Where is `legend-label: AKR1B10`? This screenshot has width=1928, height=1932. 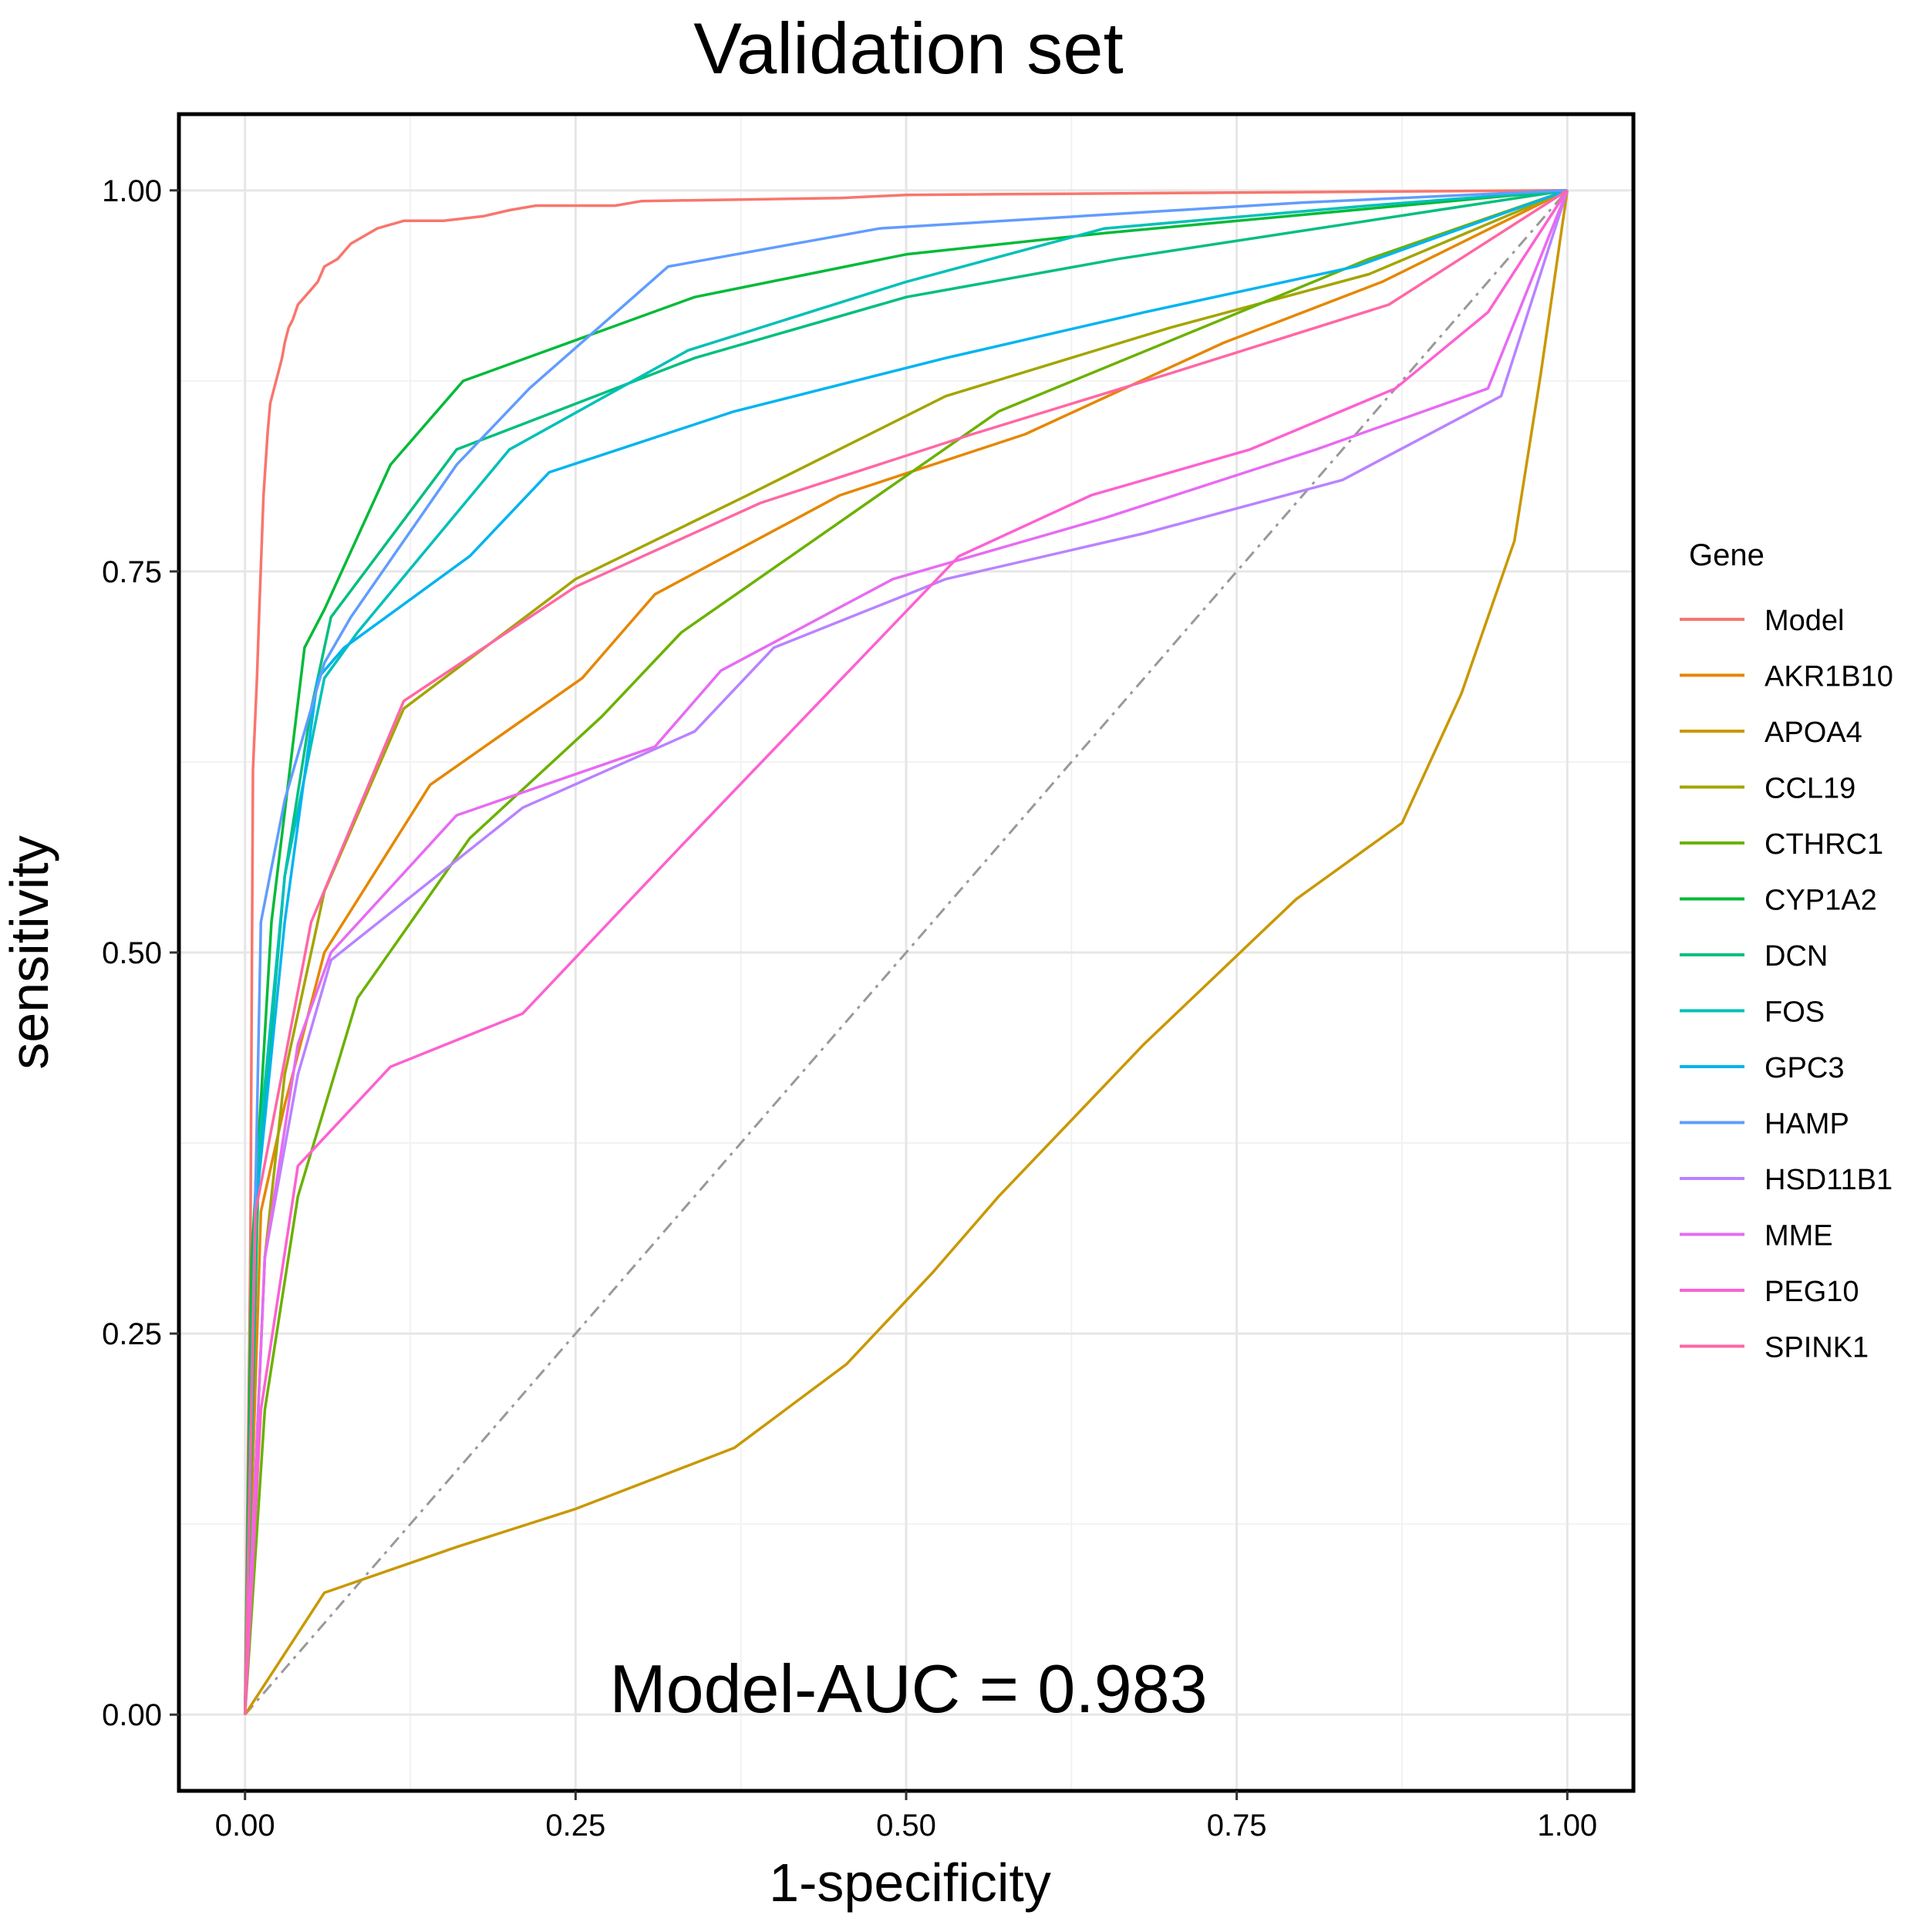
legend-label: AKR1B10 is located at coordinates (1829, 677).